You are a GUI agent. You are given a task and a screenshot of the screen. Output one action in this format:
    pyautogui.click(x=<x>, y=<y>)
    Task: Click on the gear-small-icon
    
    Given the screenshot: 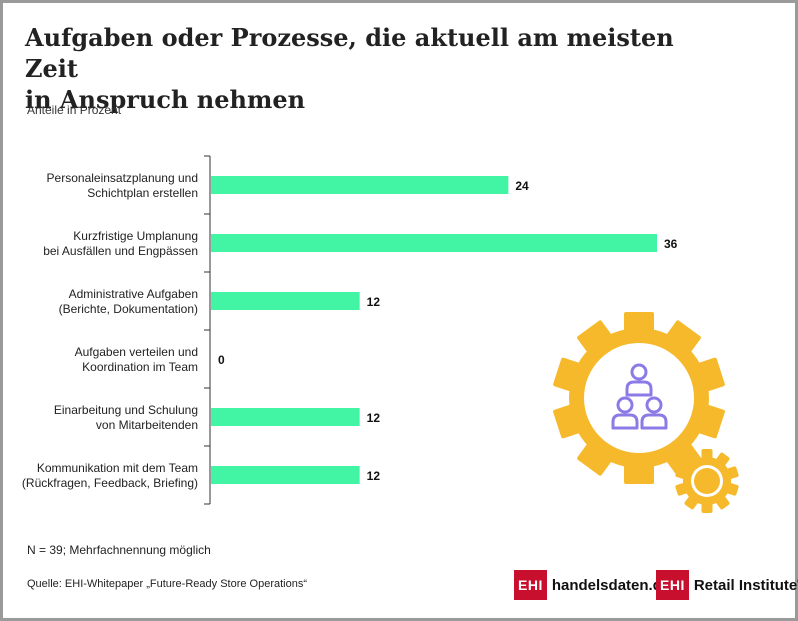 What is the action you would take?
    pyautogui.click(x=707, y=481)
    